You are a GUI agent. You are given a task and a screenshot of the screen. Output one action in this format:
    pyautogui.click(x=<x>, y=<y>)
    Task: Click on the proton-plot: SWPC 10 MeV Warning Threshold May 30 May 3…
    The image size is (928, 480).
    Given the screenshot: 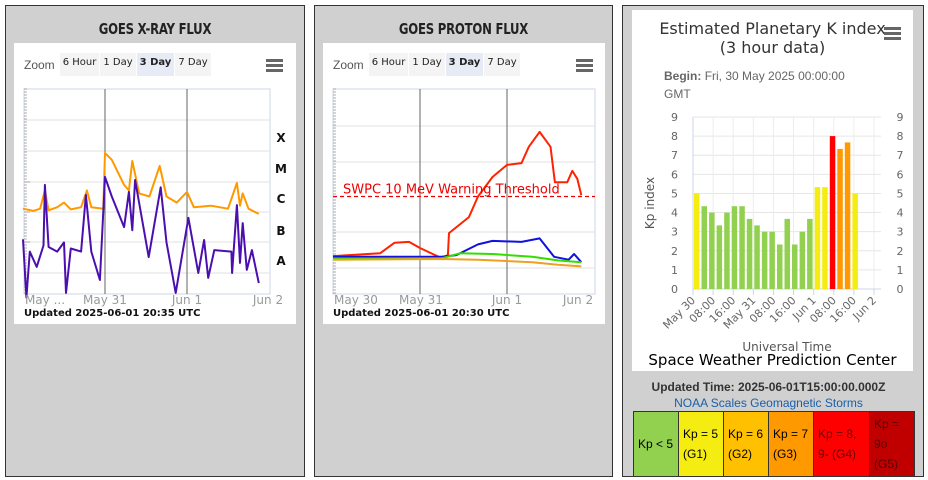 What is the action you would take?
    pyautogui.click(x=464, y=197)
    